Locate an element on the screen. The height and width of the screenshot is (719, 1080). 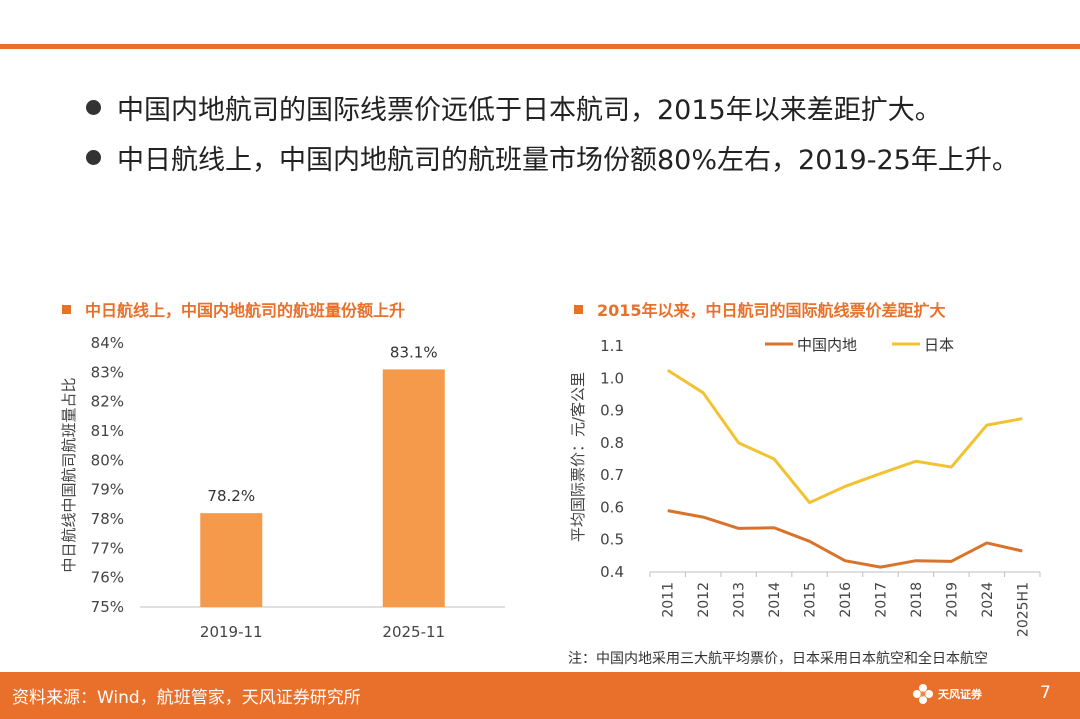
line-x-tick-label: 2024 is located at coordinates (988, 600).